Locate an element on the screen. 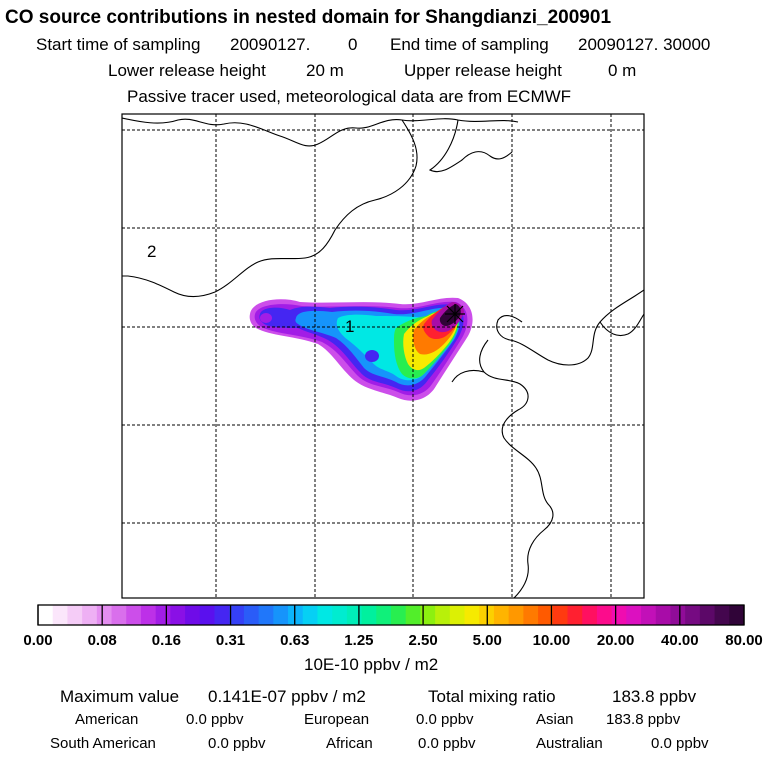 Image resolution: width=768 pixels, height=768 pixels. total-mixing-value: 183.8 ppbv is located at coordinates (654, 696).